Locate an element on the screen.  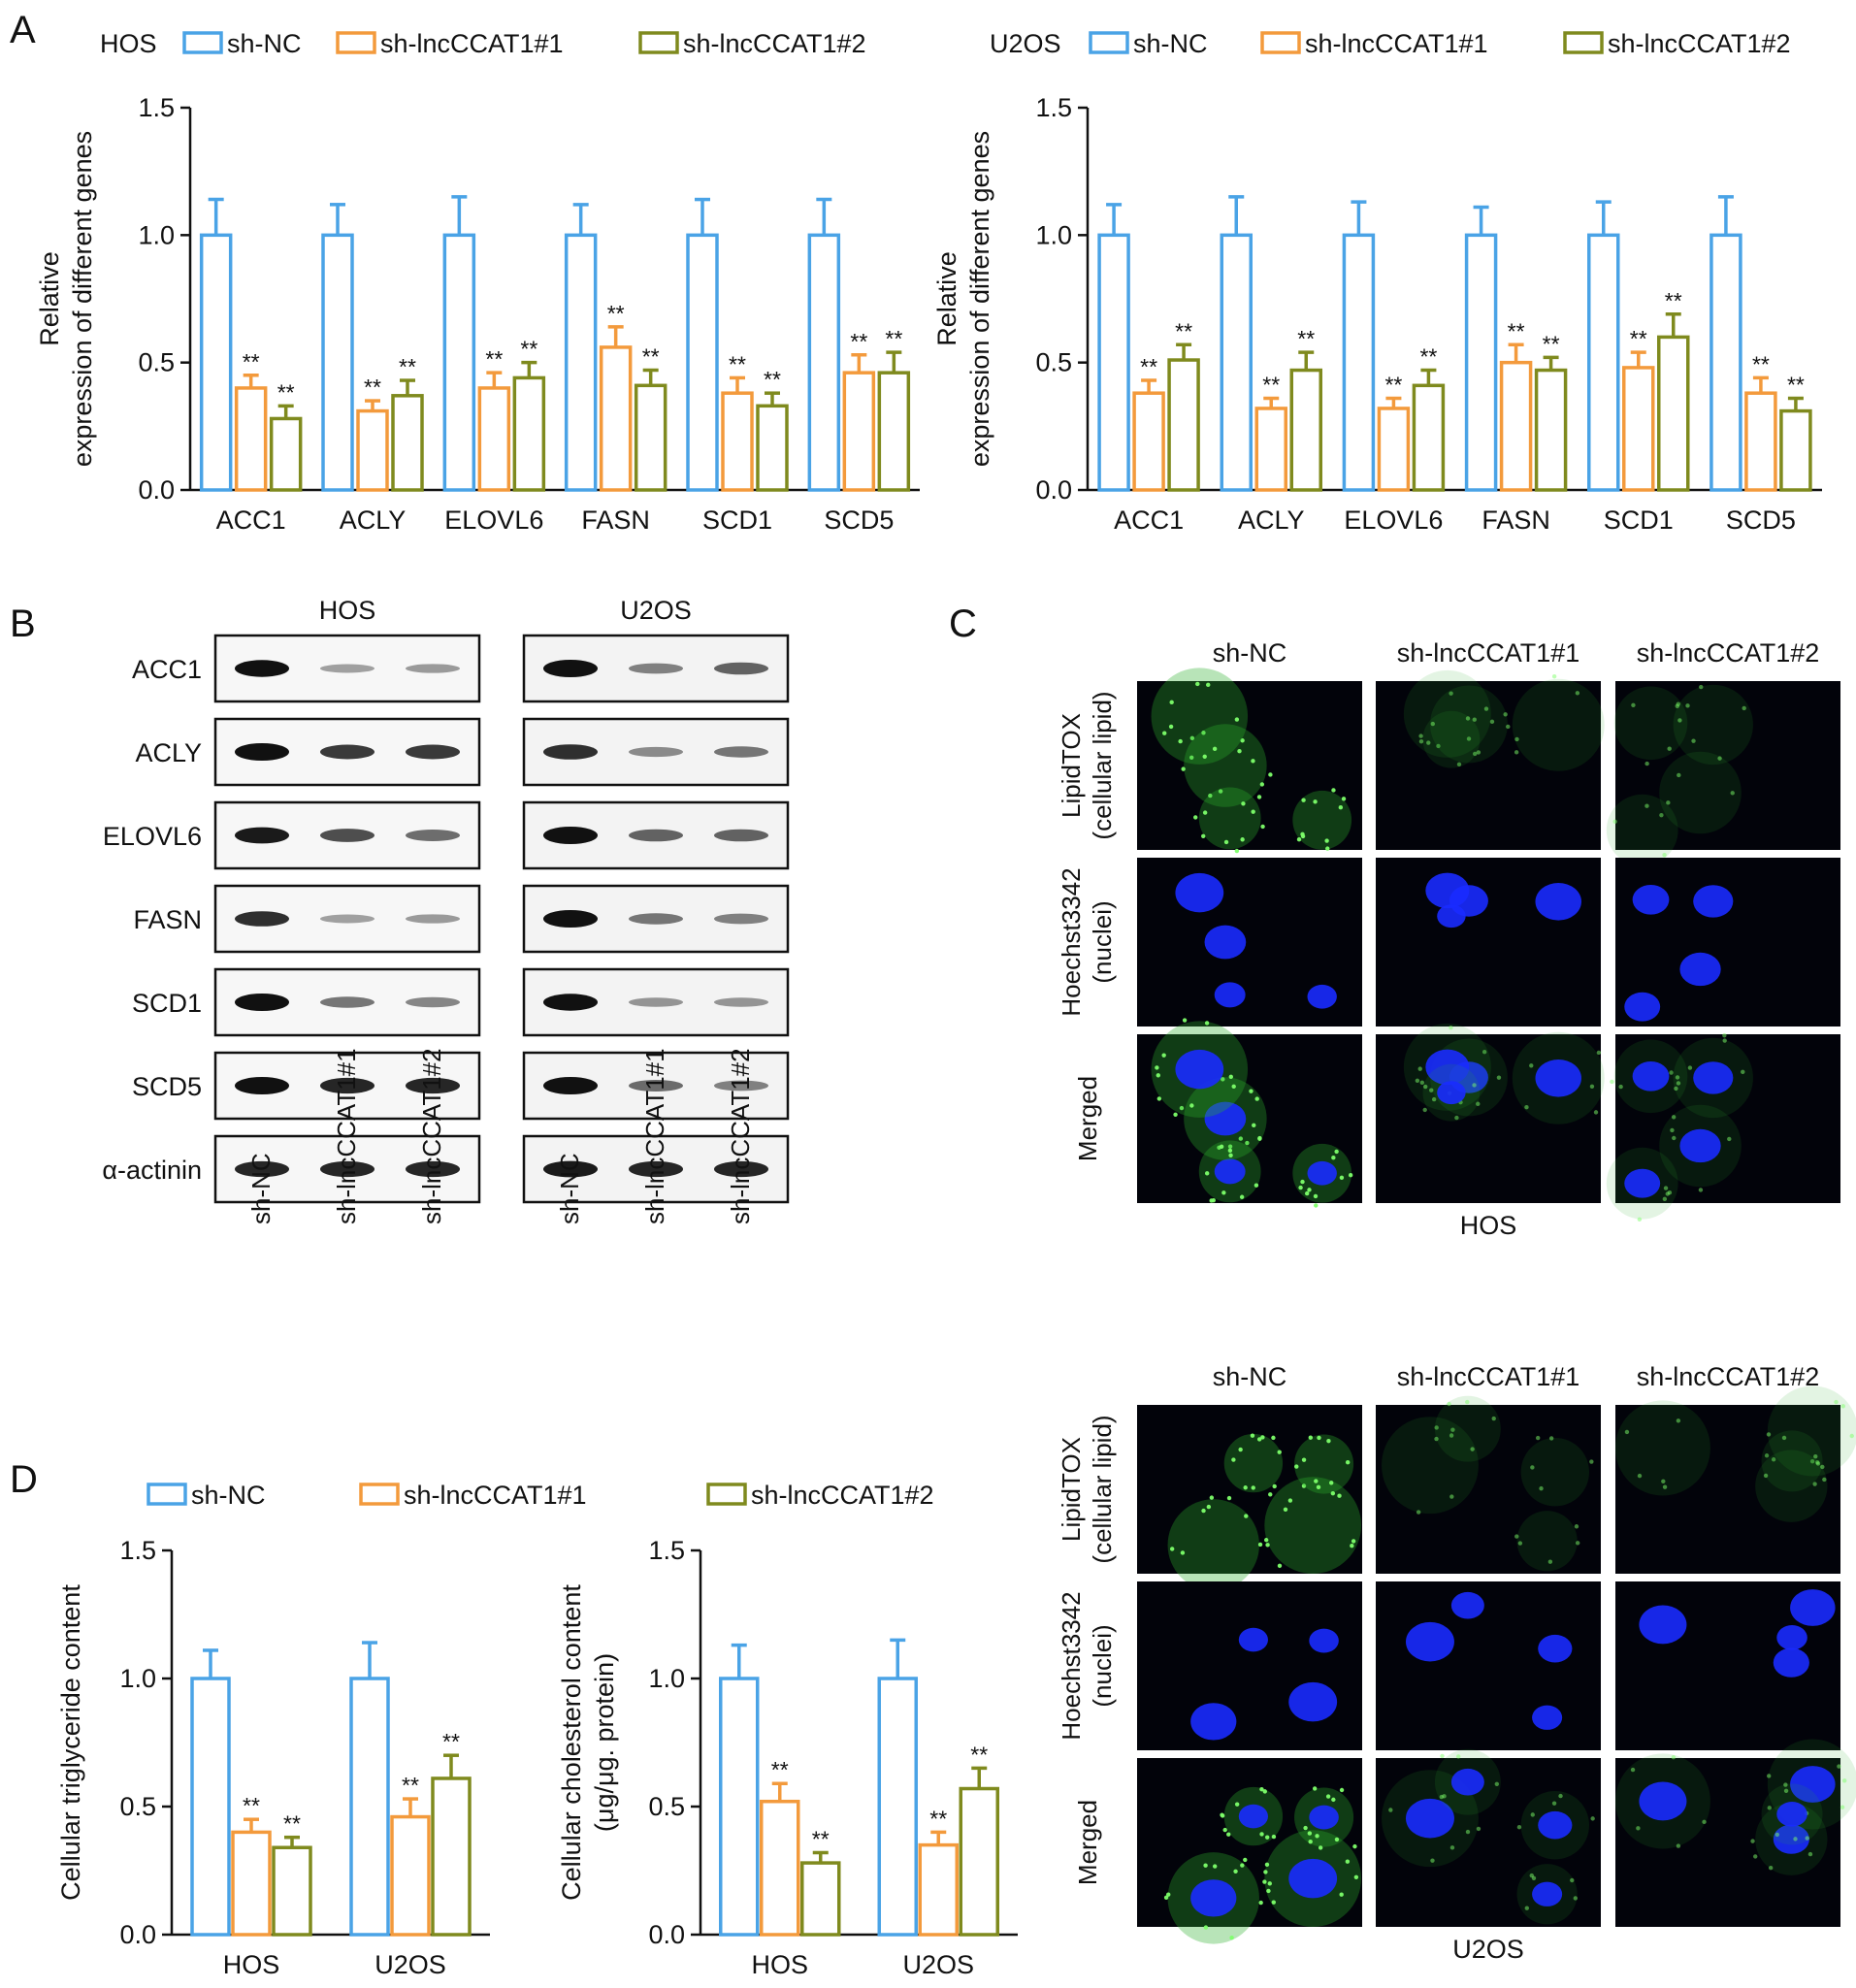
x-tick-label: SCD5 is located at coordinates (859, 520).